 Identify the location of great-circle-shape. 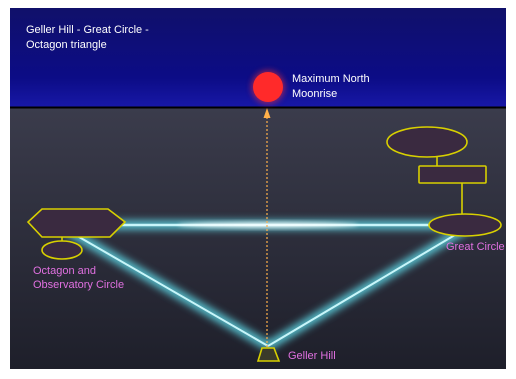
(465, 225).